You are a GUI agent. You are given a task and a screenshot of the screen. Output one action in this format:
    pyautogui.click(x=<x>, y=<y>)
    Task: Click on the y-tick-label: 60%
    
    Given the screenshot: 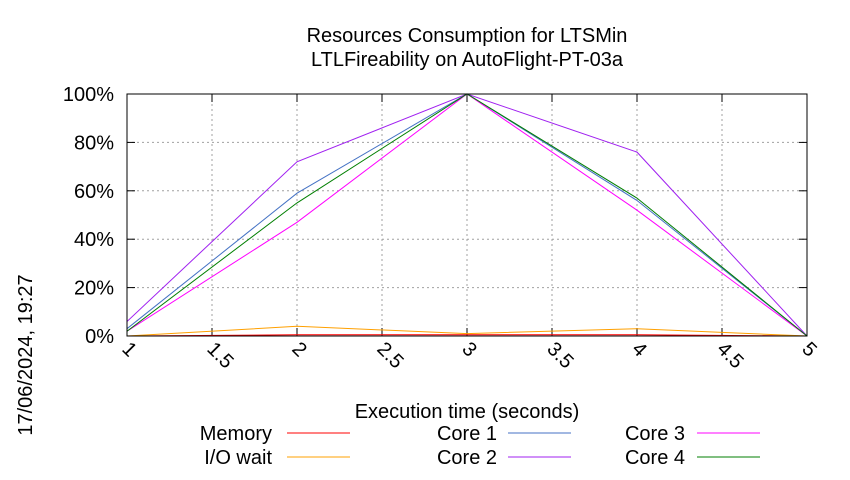 What is the action you would take?
    pyautogui.click(x=94, y=192)
    